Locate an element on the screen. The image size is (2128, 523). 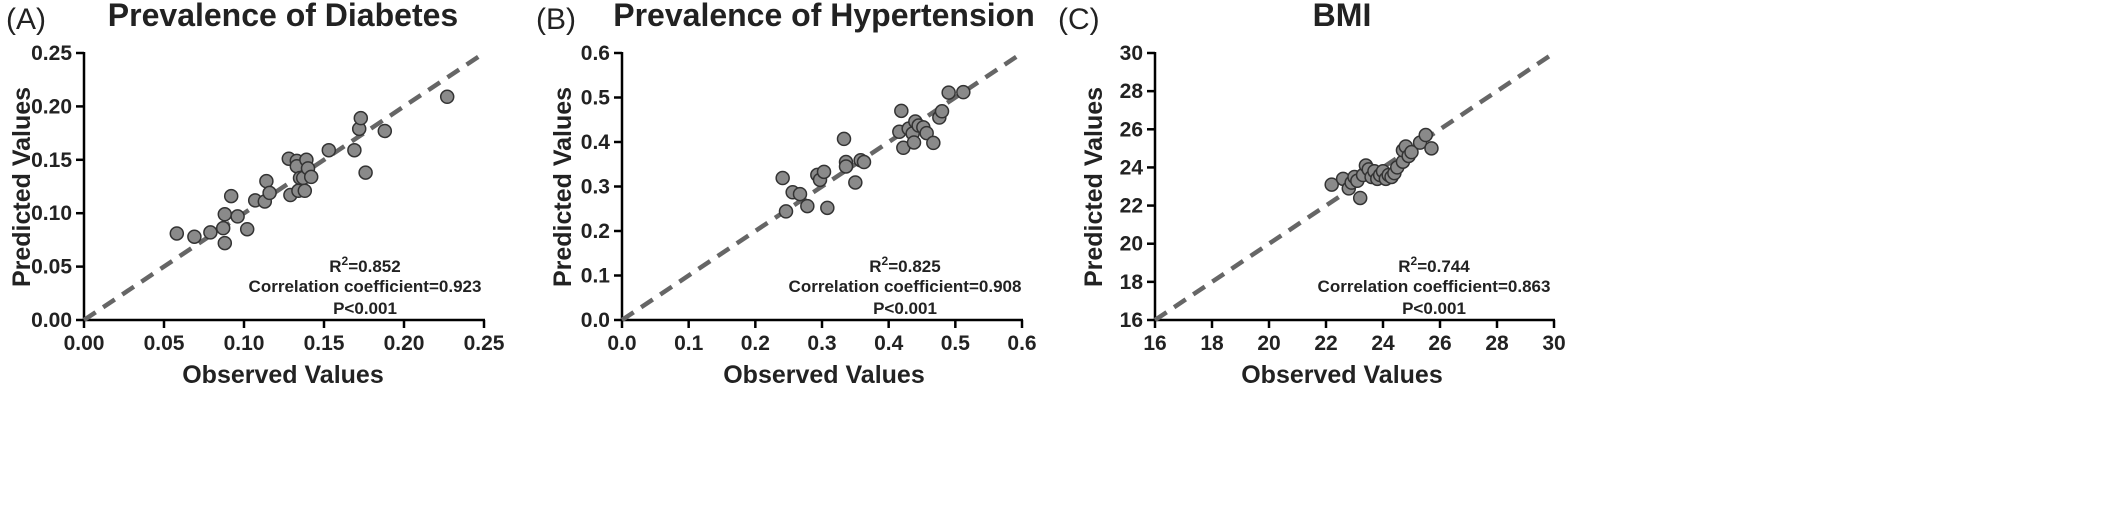
panel-a-x-tick-label: 0.00 is located at coordinates (84, 343).